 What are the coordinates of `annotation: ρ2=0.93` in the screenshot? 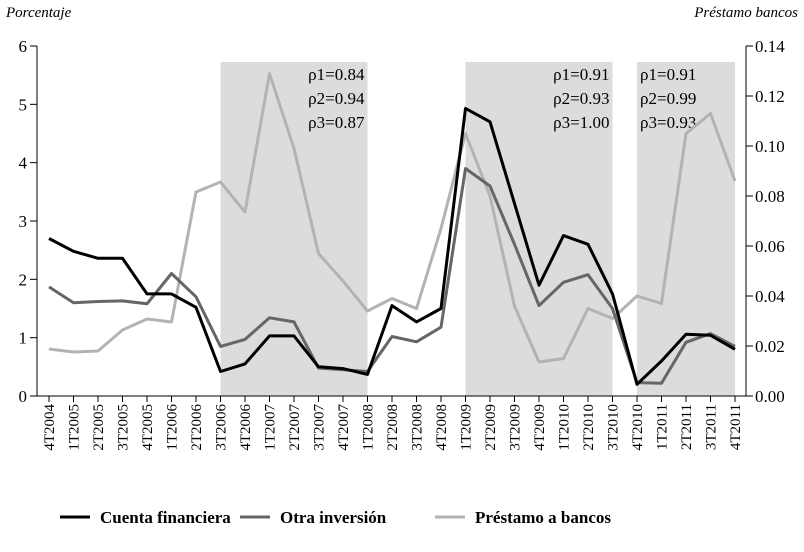 It's located at (581, 98).